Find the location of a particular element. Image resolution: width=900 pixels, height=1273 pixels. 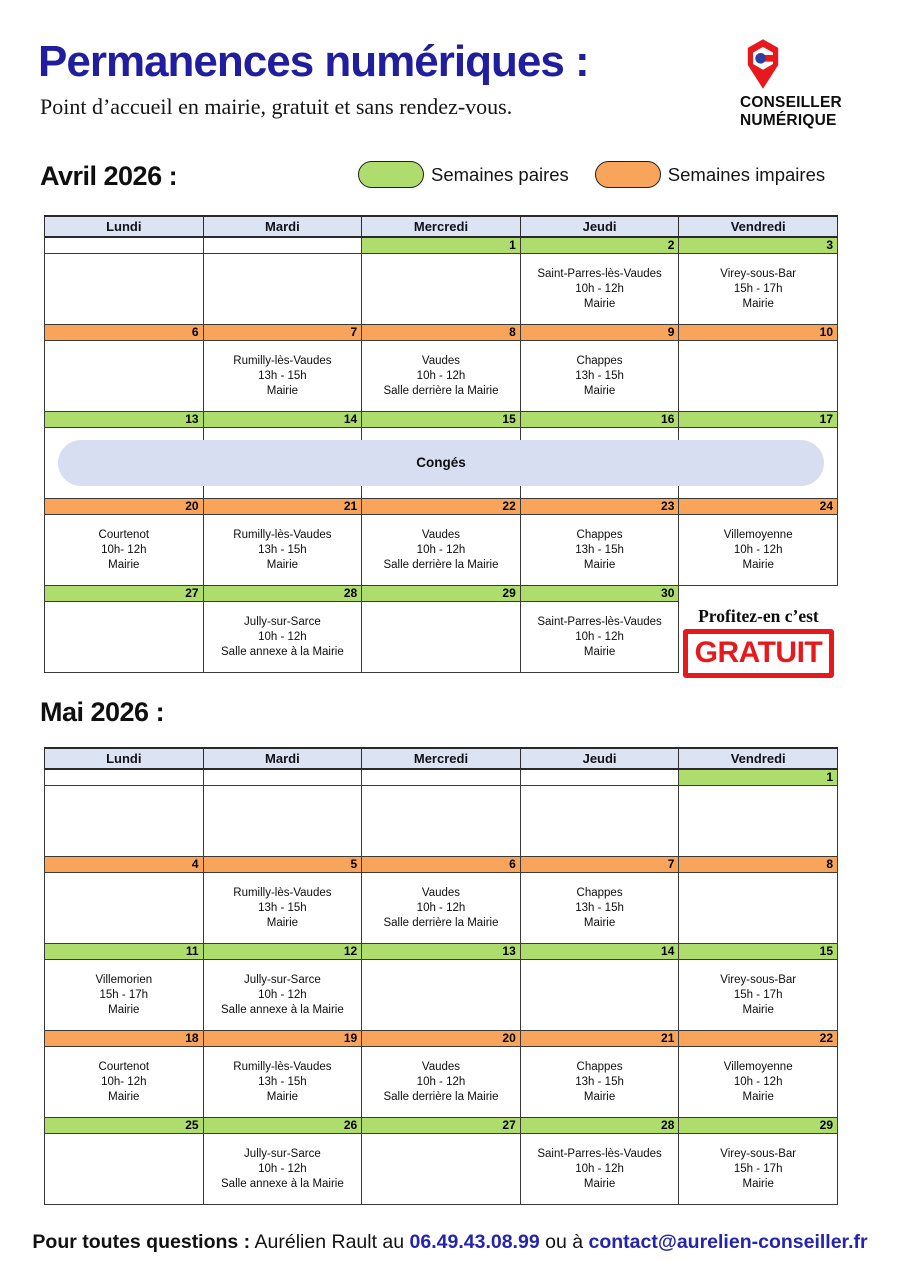

week-date-row: 27 28 29 30 is located at coordinates (441, 593).